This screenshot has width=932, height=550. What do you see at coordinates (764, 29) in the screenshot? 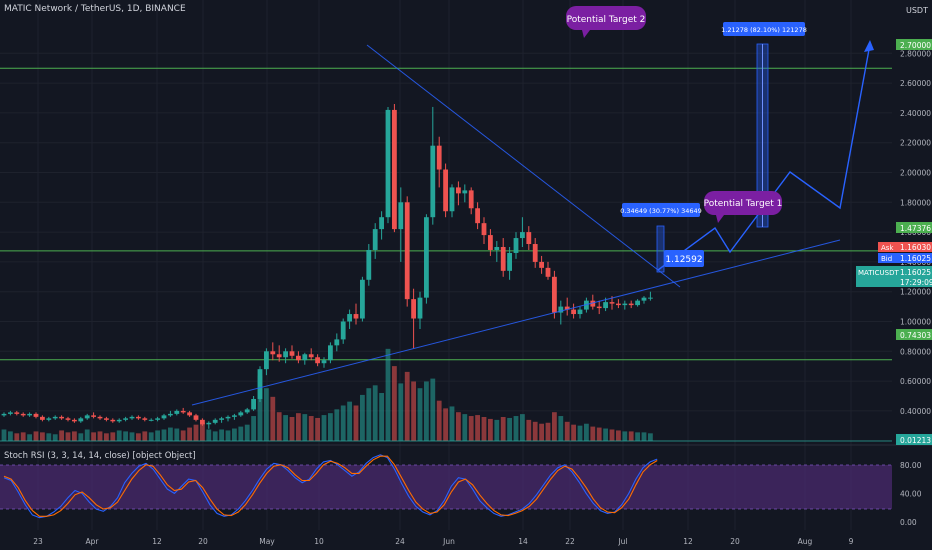
I see `measure-large-label: 1.21278 (82.10%) 121278` at bounding box center [764, 29].